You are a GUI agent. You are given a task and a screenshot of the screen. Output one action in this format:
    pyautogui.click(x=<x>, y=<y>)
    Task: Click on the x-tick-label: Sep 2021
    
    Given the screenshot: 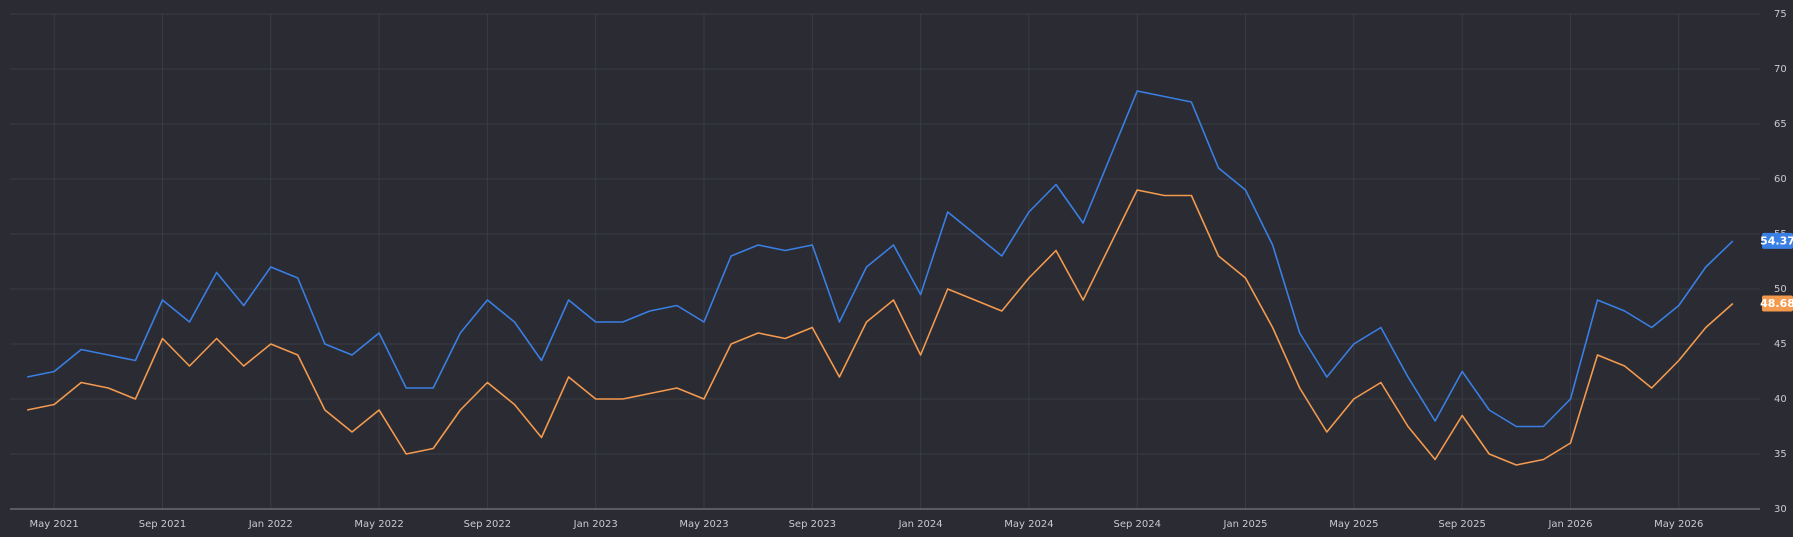 What is the action you would take?
    pyautogui.click(x=162, y=524)
    